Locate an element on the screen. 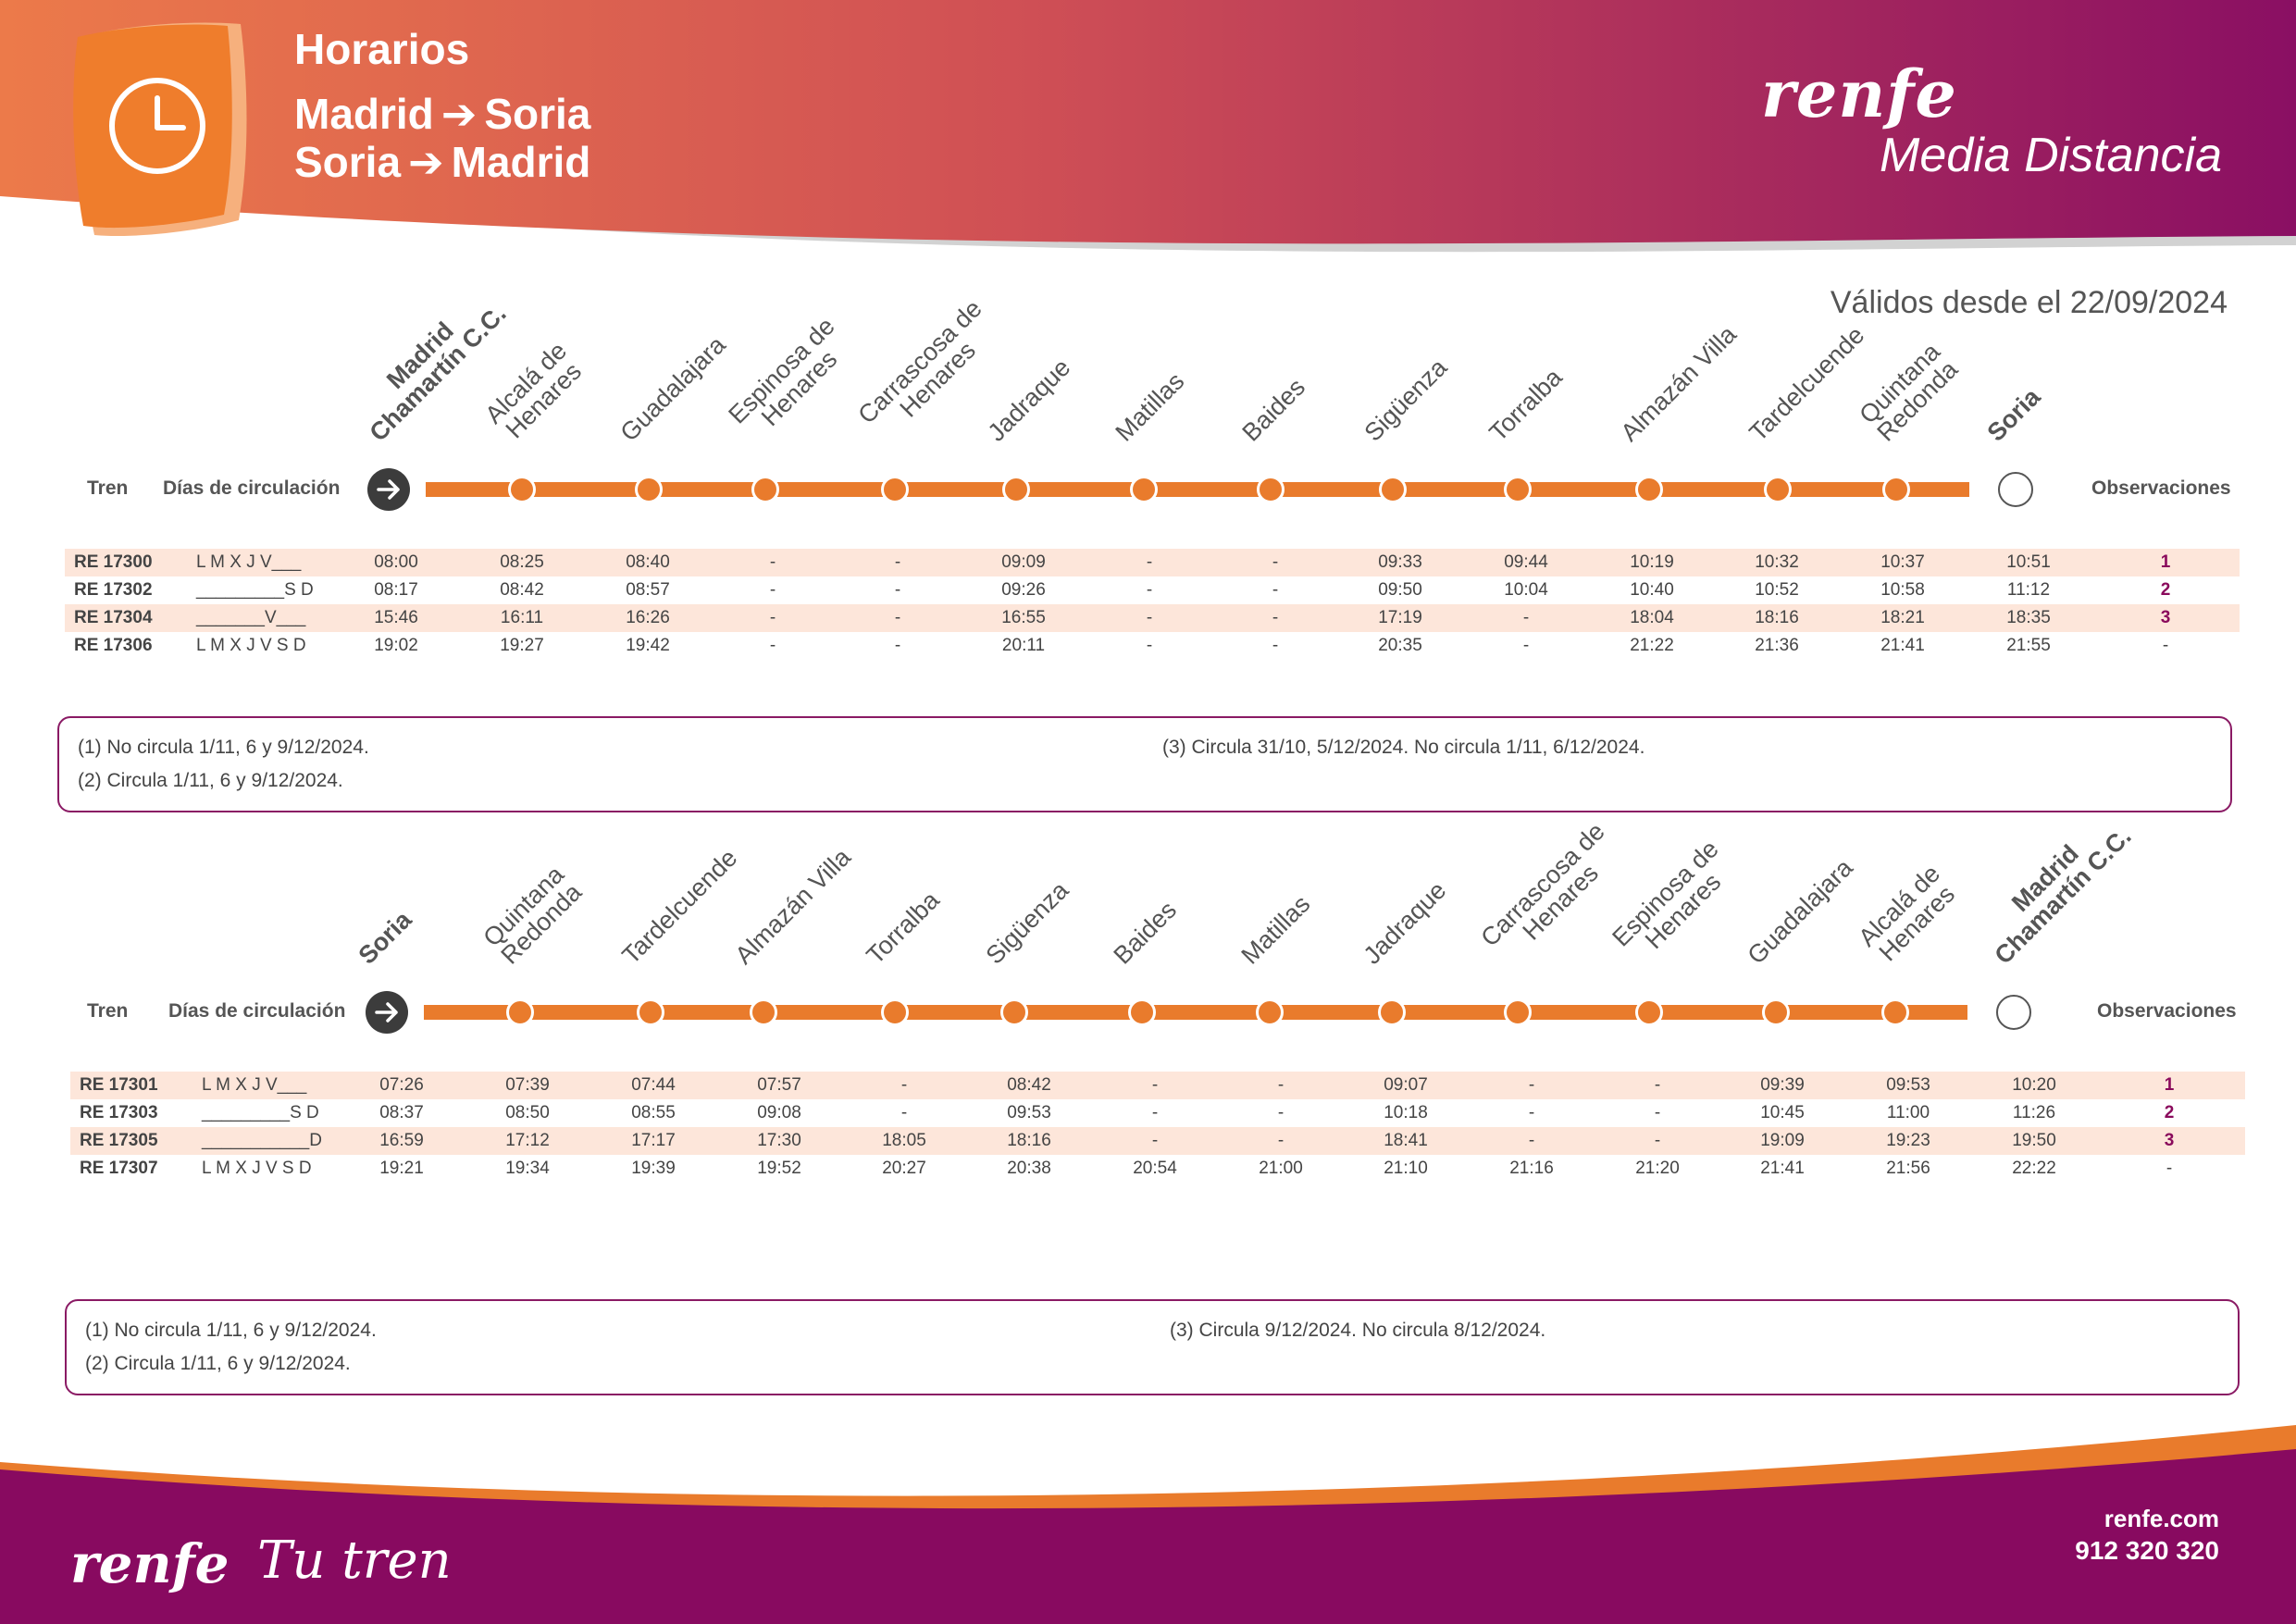 This screenshot has height=1624, width=2296. time-cell: 19:09 is located at coordinates (1783, 1140).